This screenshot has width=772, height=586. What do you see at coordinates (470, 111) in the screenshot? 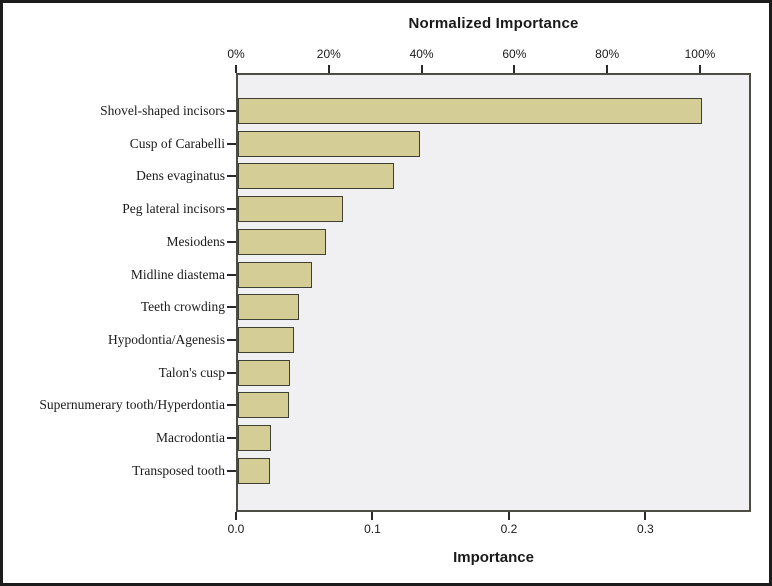
I see `bar-shovel-shaped-incisors` at bounding box center [470, 111].